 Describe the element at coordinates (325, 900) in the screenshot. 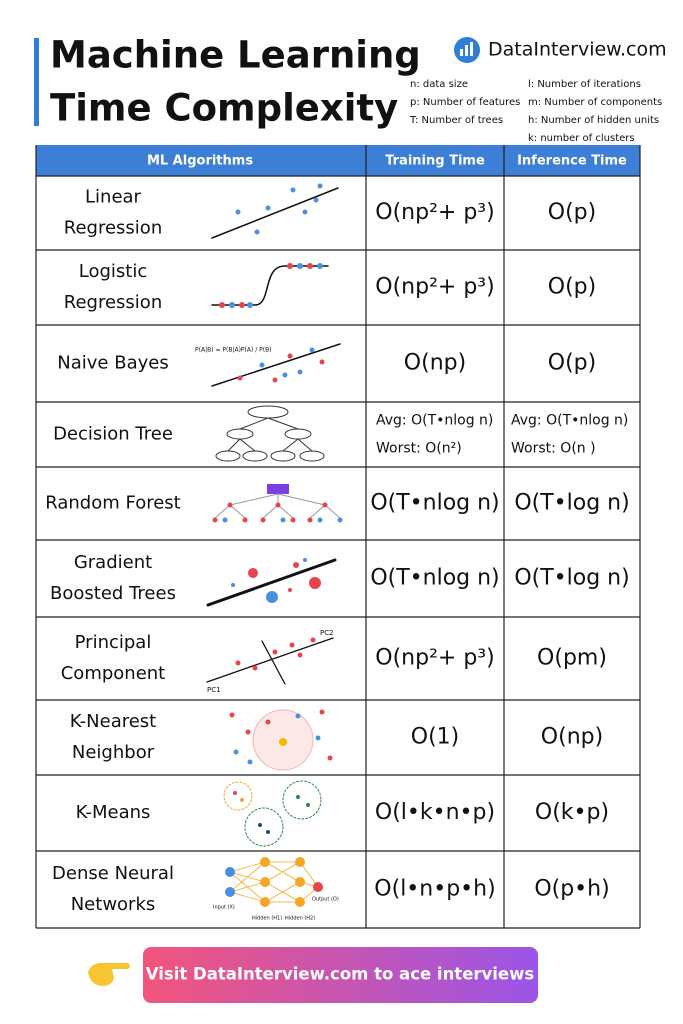

I see `layer-label: Output (O)` at that location.